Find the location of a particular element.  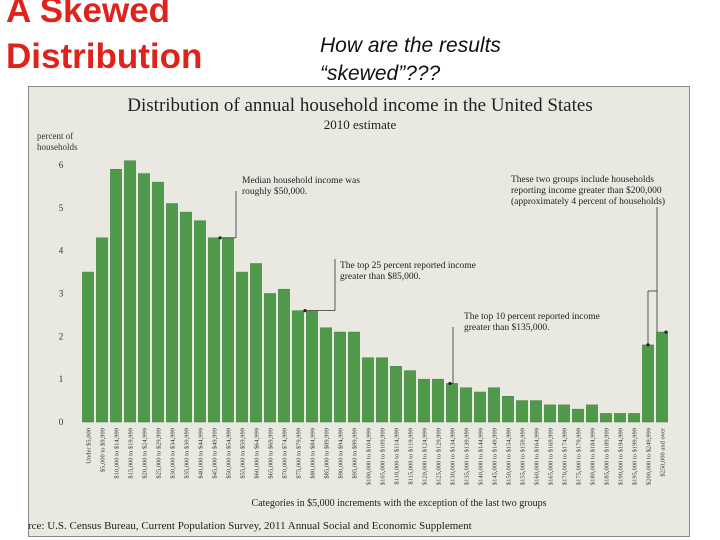

x-tick-label: $135,000 to $139,999 is located at coordinates (467, 456).